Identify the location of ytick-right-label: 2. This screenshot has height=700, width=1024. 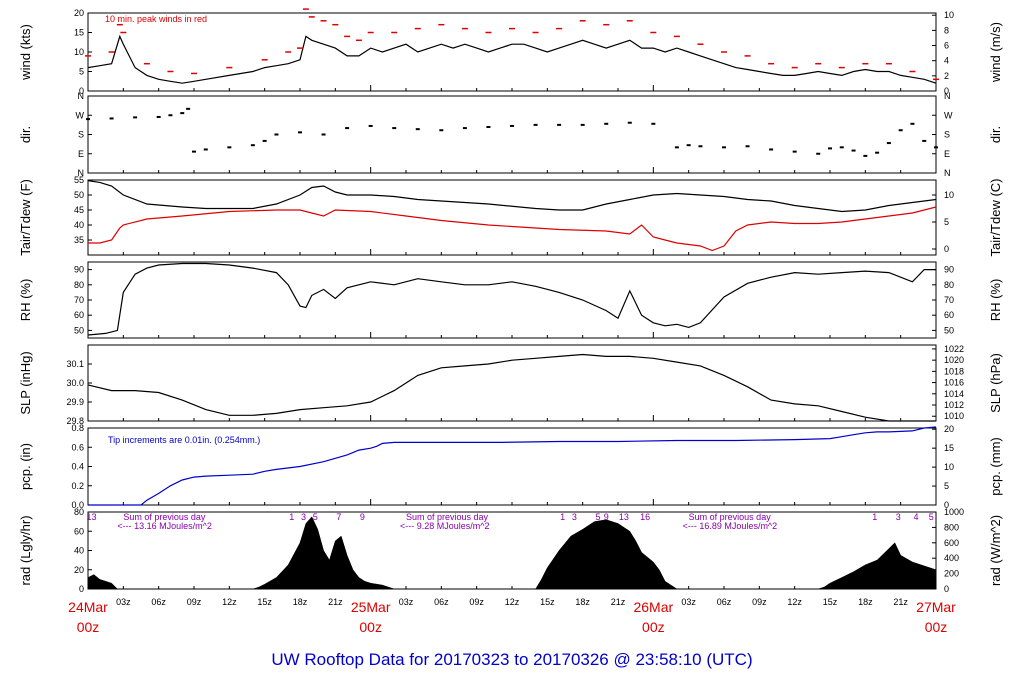
(946, 76).